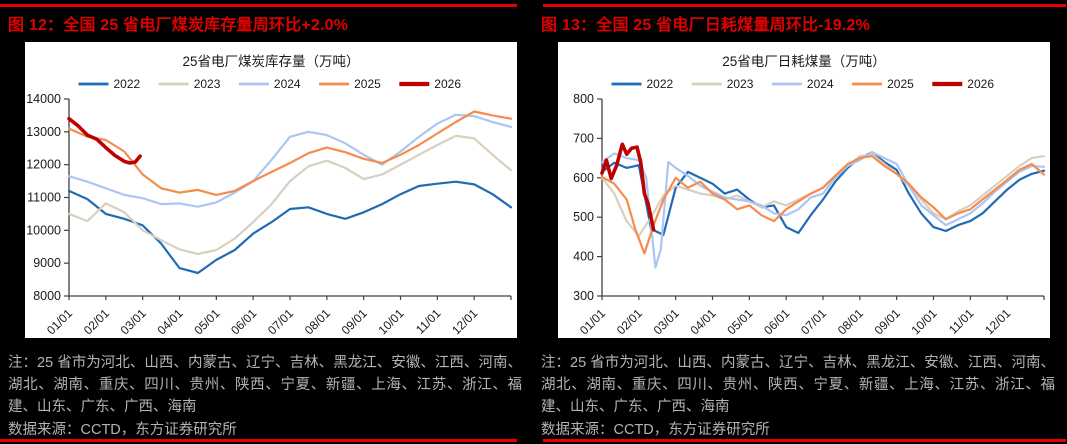 Image resolution: width=1067 pixels, height=444 pixels. Describe the element at coordinates (583, 296) in the screenshot. I see `y-tick-label: 300` at that location.